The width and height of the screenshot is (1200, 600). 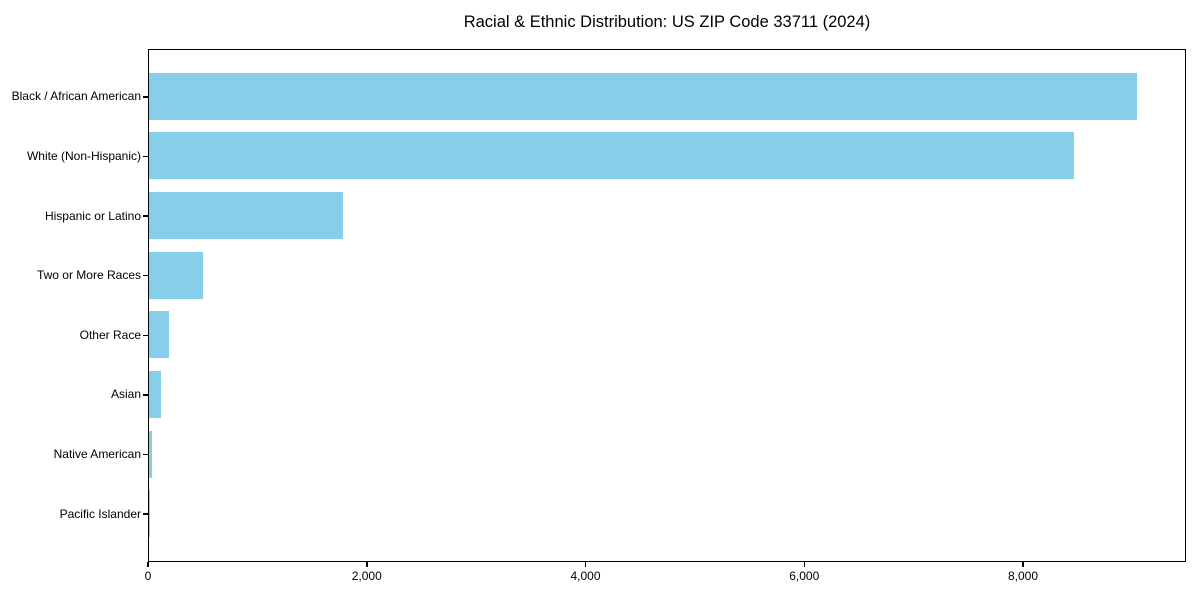 What do you see at coordinates (92, 215) in the screenshot?
I see `y-tick-label: Hispanic or Latino` at bounding box center [92, 215].